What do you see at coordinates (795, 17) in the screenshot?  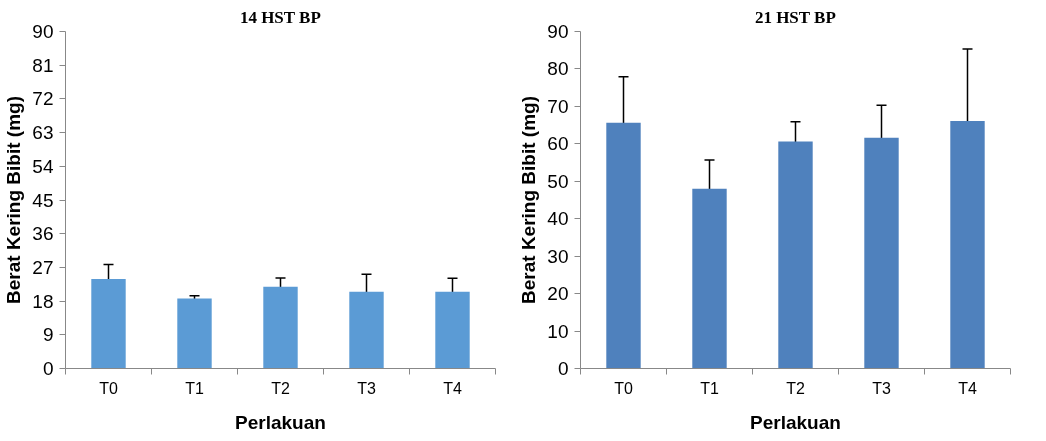 I see `chart-title: 21 HST BP` at bounding box center [795, 17].